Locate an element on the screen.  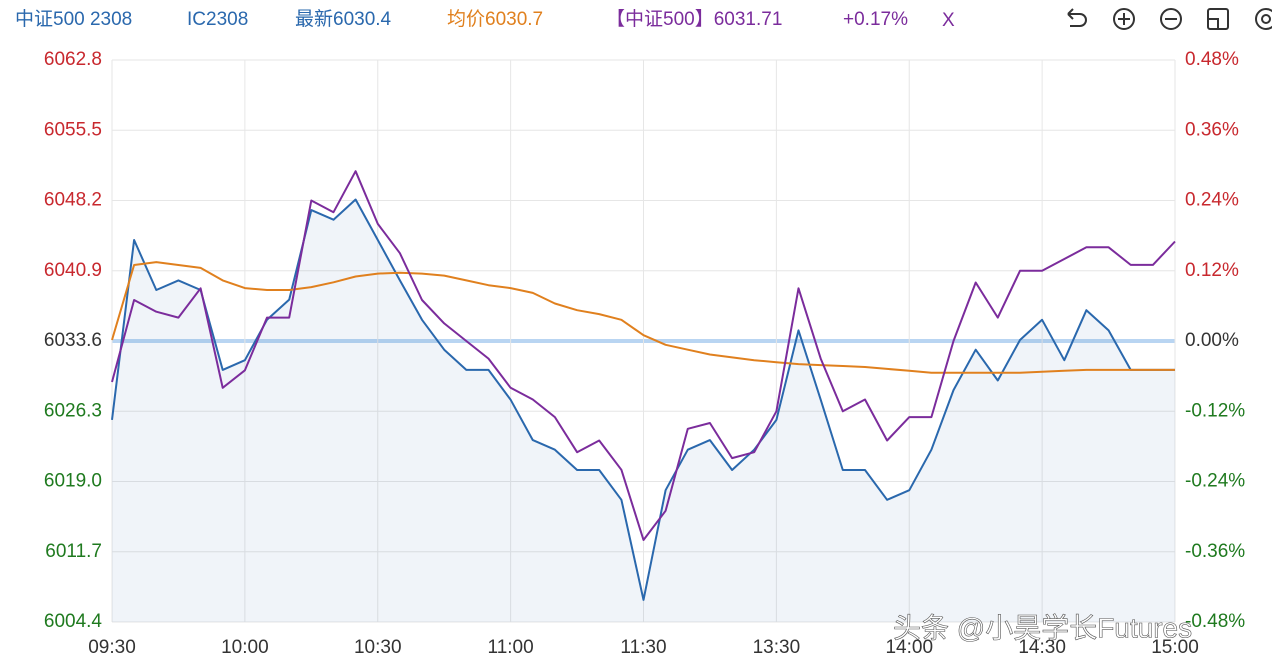
y-tick-label: 6011.7 is located at coordinates (73, 551).